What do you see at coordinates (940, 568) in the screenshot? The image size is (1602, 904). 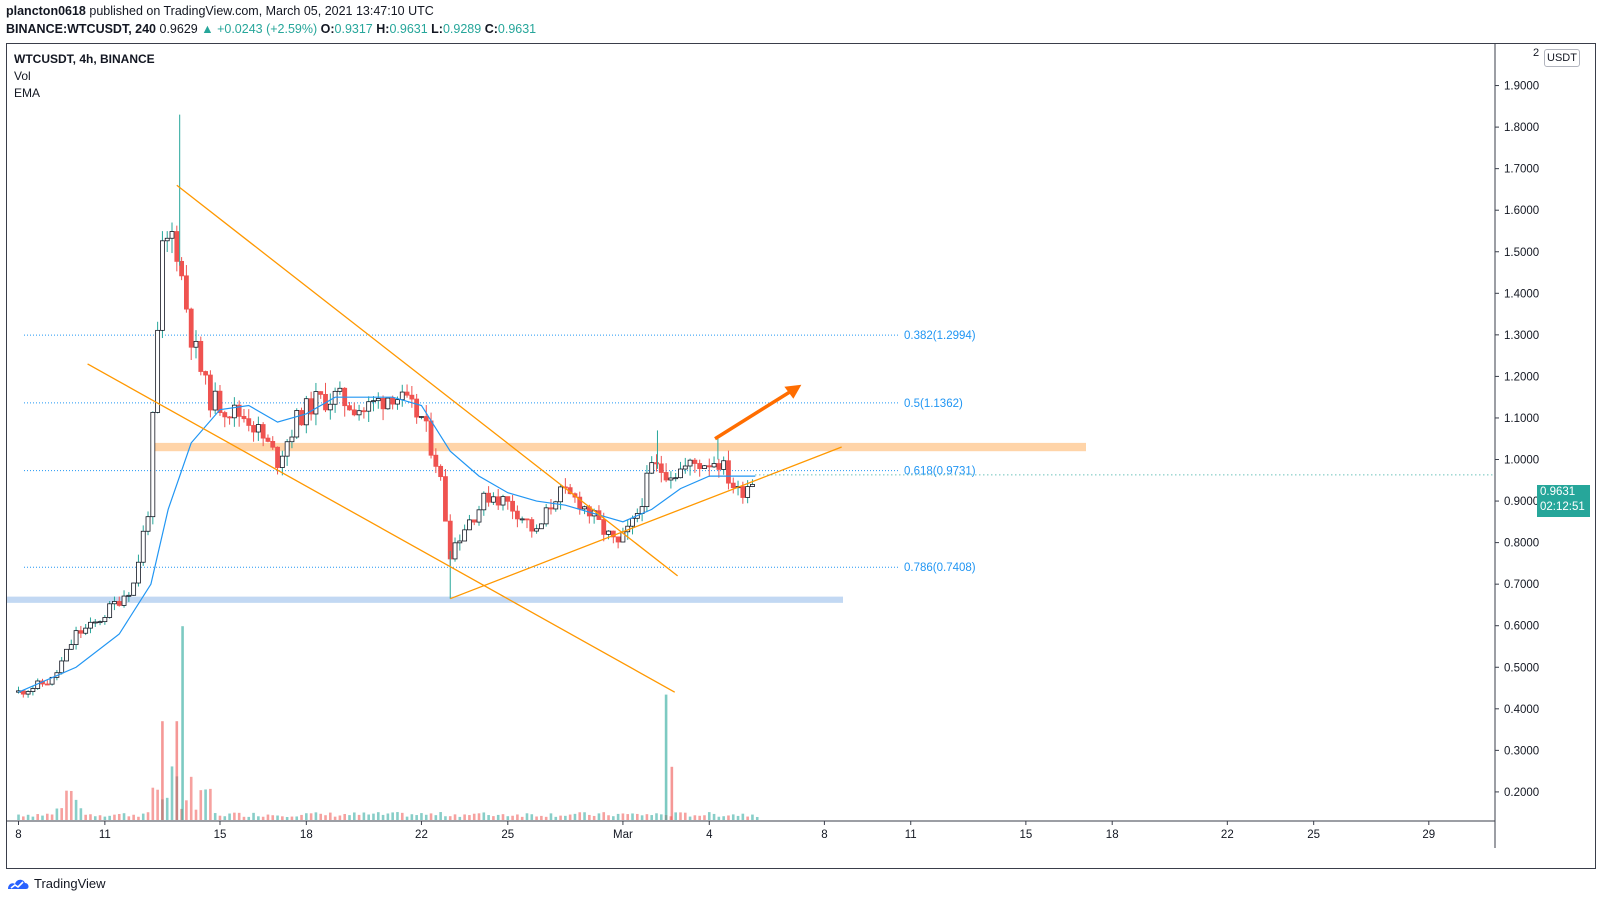 I see `fib-level-label: 0.786(0.7408)` at bounding box center [940, 568].